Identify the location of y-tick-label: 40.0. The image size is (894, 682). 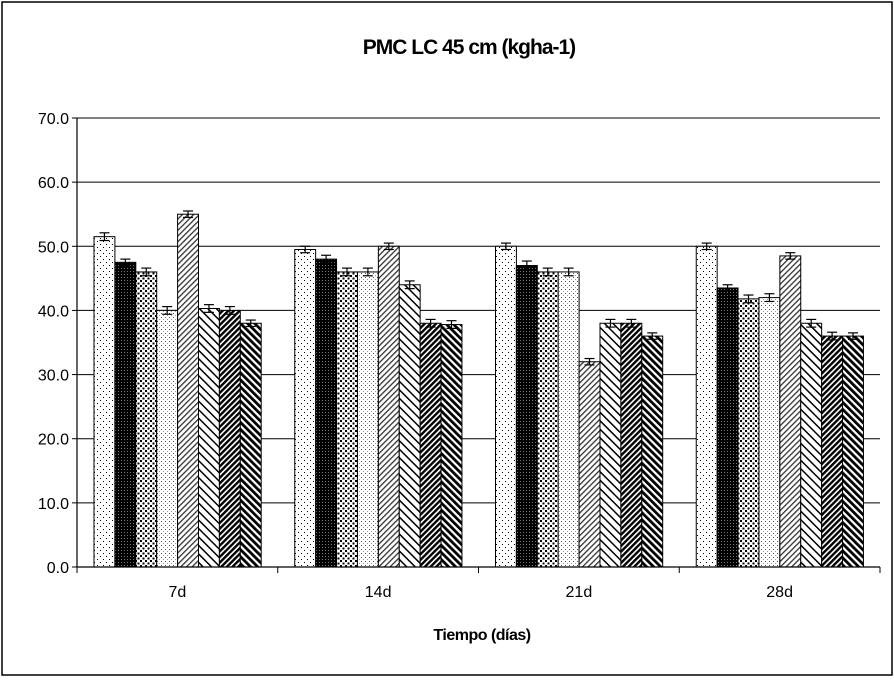
(53, 311).